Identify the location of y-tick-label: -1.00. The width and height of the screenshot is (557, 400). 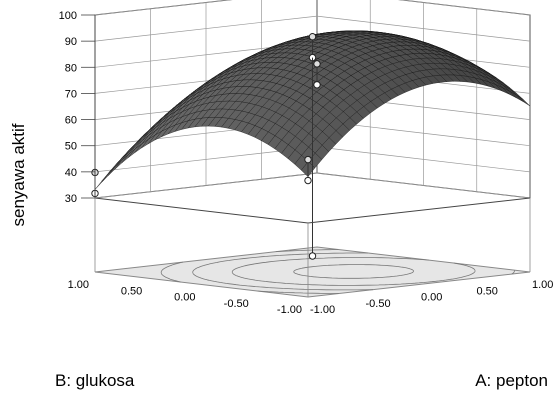
(289, 310).